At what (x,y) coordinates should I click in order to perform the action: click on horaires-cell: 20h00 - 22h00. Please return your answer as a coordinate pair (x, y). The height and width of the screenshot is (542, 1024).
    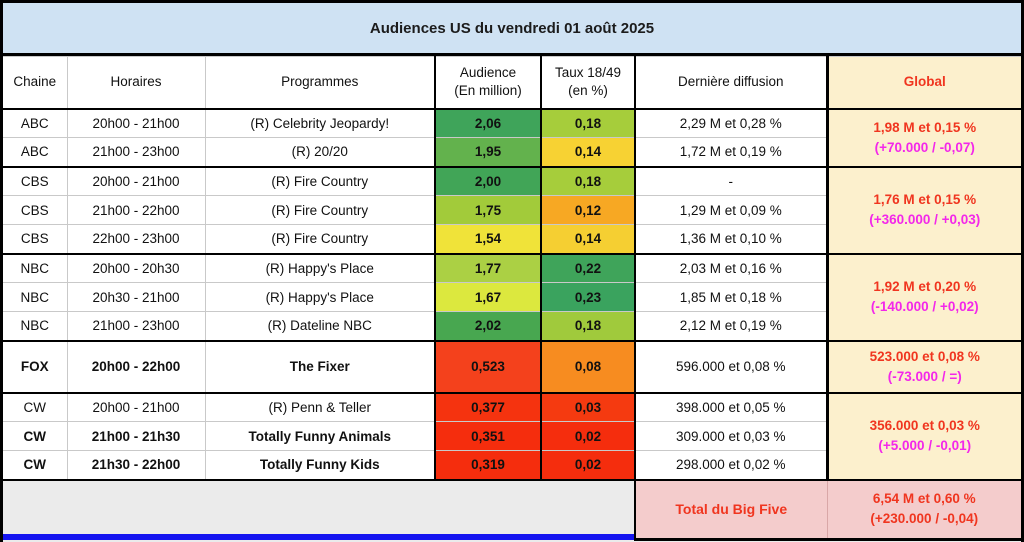
    Looking at the image, I should click on (136, 366).